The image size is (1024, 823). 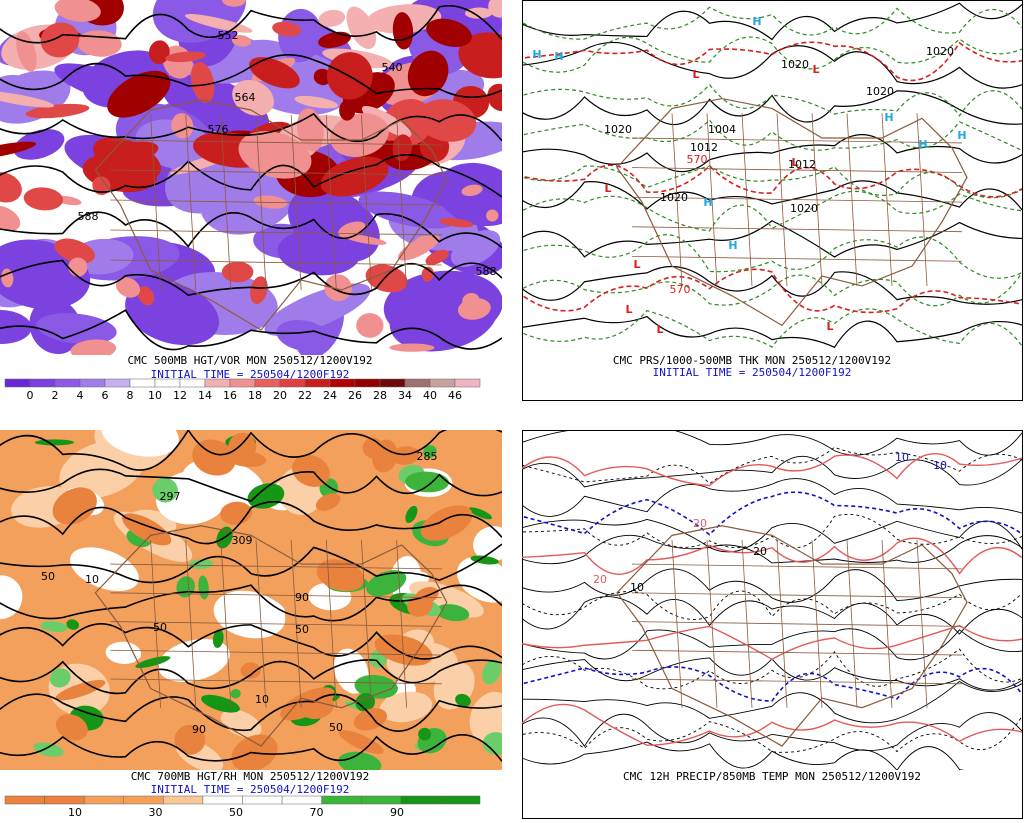 I want to click on colorbar-label: 90, so click(x=397, y=812).